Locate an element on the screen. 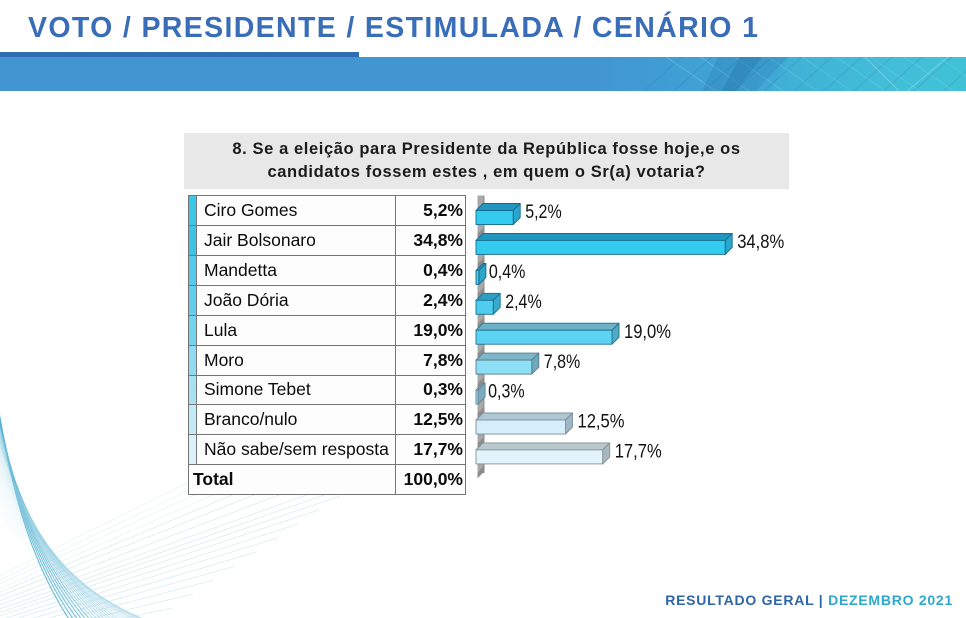 Image resolution: width=966 pixels, height=618 pixels. svg-text: 7,8% is located at coordinates (562, 362).